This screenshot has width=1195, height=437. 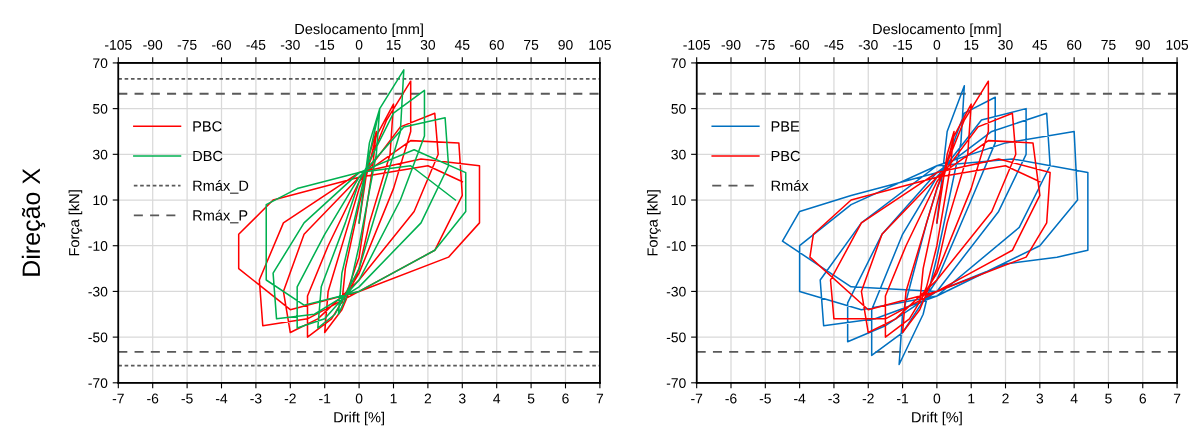 What do you see at coordinates (221, 186) in the screenshot?
I see `legend-label: Rmáx_D` at bounding box center [221, 186].